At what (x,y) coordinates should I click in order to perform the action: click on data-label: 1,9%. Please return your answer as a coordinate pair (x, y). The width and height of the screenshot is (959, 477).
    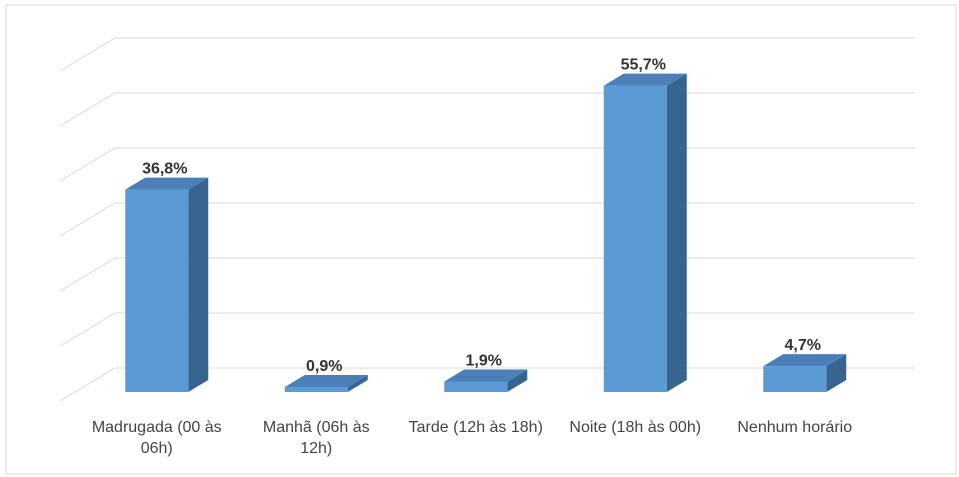
    Looking at the image, I should click on (484, 361).